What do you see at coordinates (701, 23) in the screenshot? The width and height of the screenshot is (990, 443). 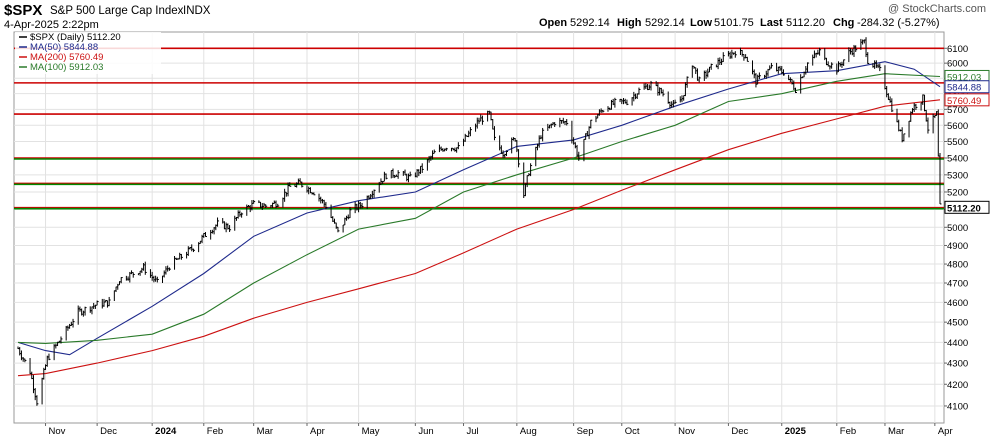 I see `quote-low-label: Low` at bounding box center [701, 23].